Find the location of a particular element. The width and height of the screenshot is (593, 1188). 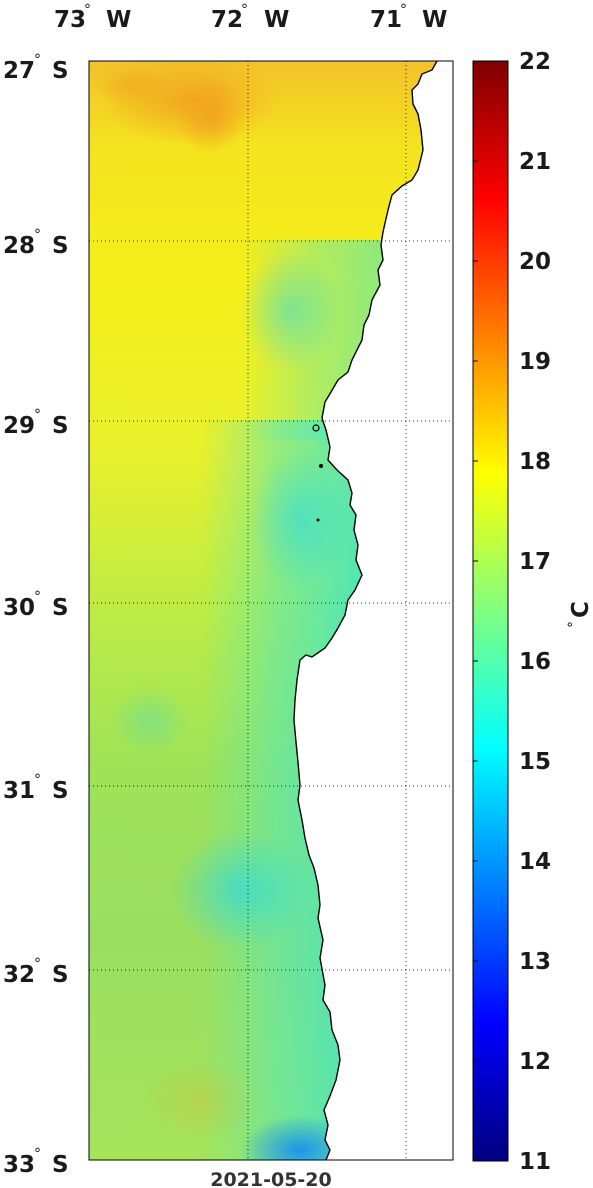

svg-text: 28 is located at coordinates (19, 246).